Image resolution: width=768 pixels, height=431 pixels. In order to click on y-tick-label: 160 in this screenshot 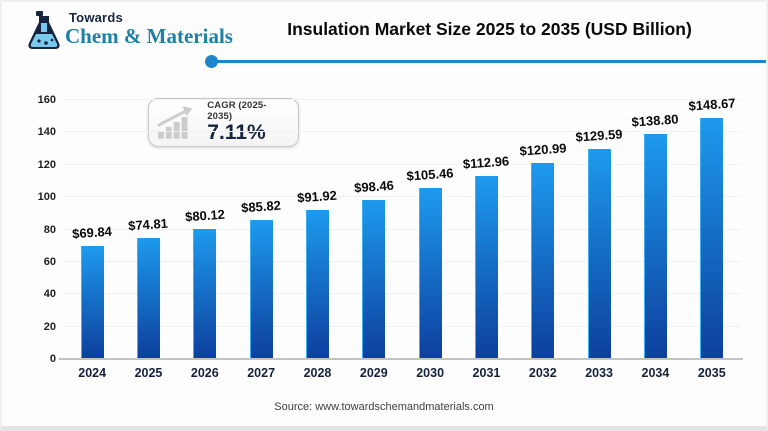, I will do `click(46, 100)`.